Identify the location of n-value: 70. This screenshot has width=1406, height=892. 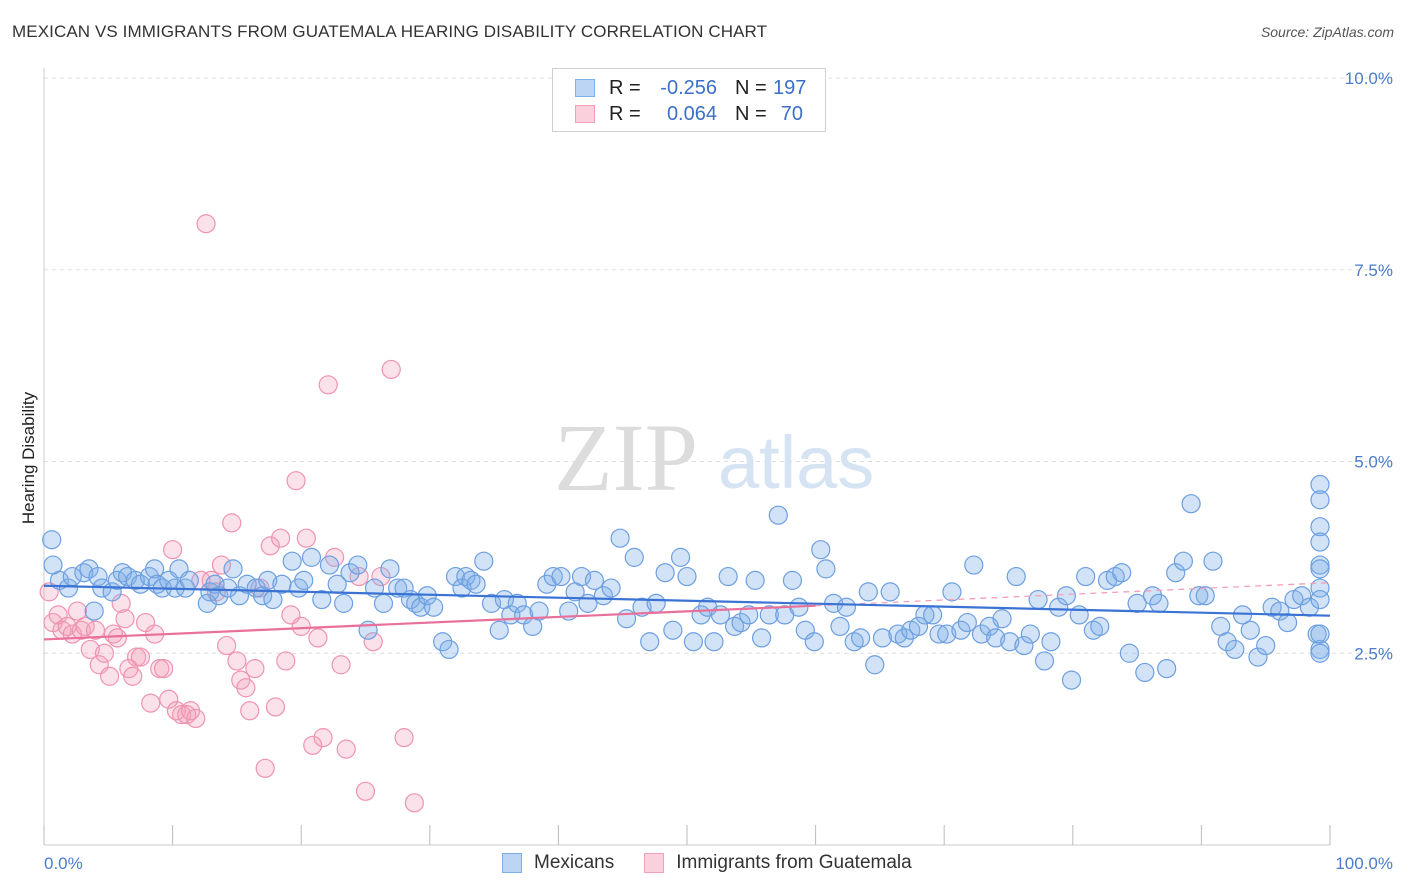
(791, 113).